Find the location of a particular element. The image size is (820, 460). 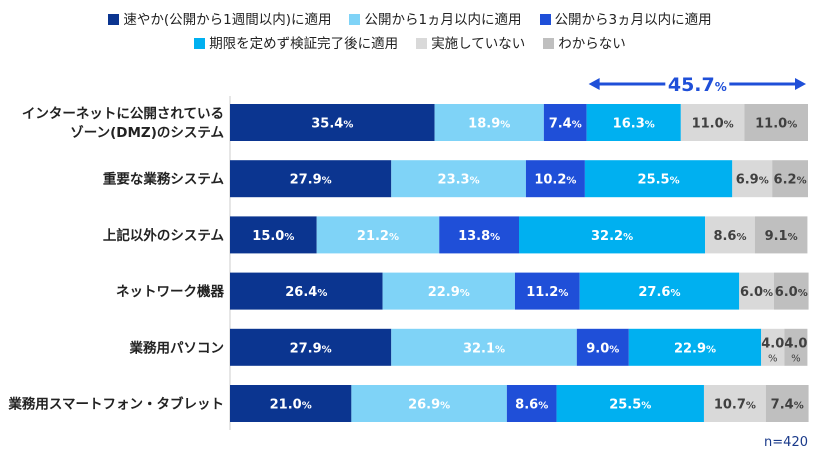

category-label: インターネットに公開されている is located at coordinates (123, 114).